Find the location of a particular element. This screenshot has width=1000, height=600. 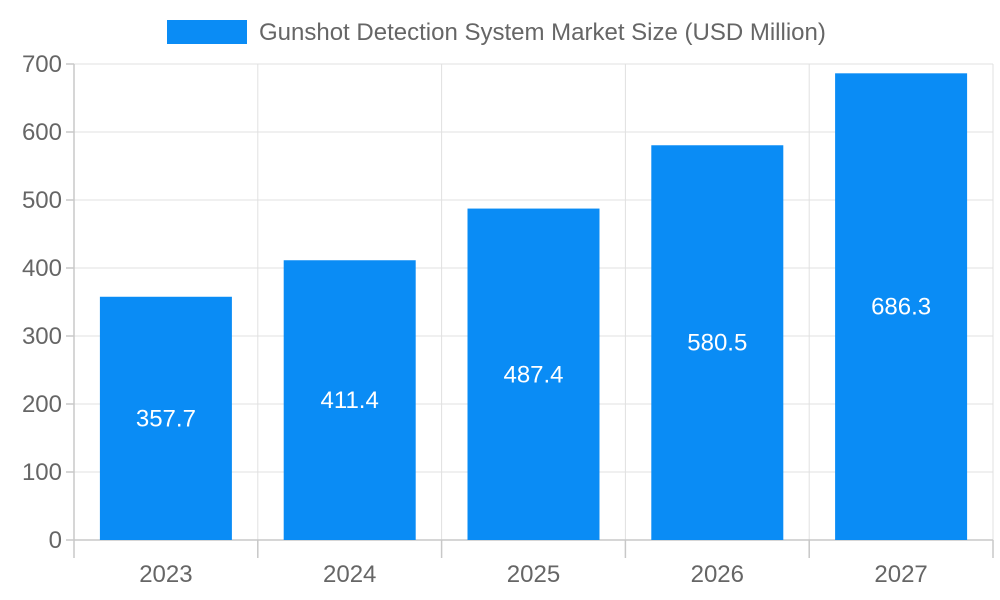

y-tick-label: 100 is located at coordinates (42, 472).